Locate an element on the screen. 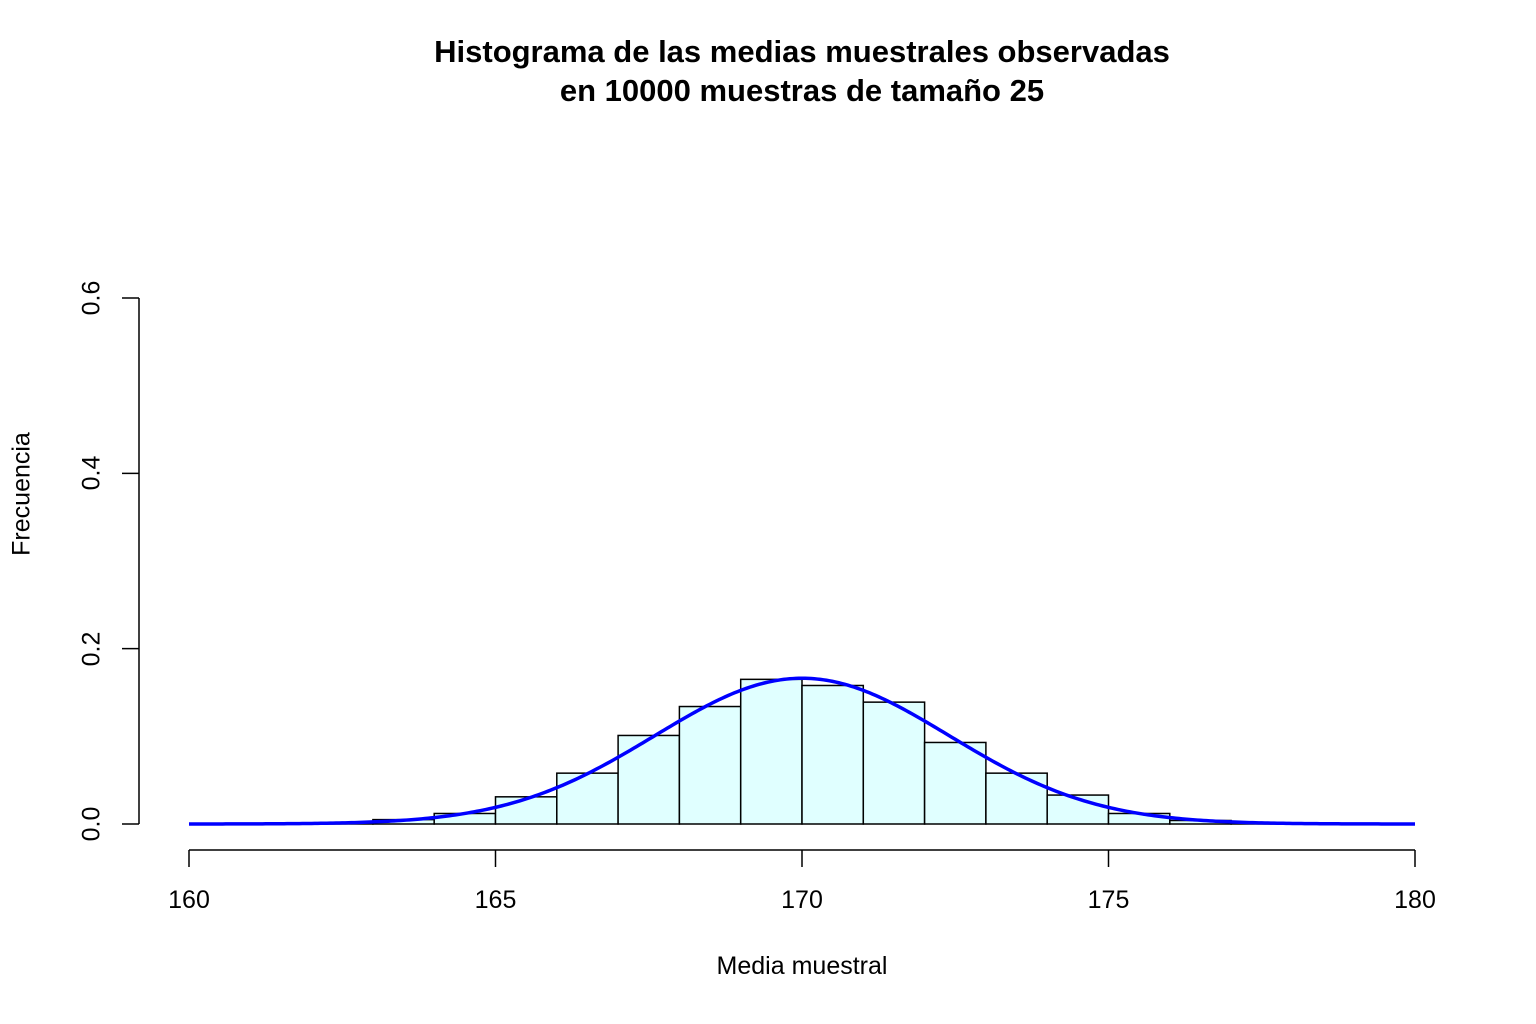  x-tick-label: 175 is located at coordinates (1108, 900).